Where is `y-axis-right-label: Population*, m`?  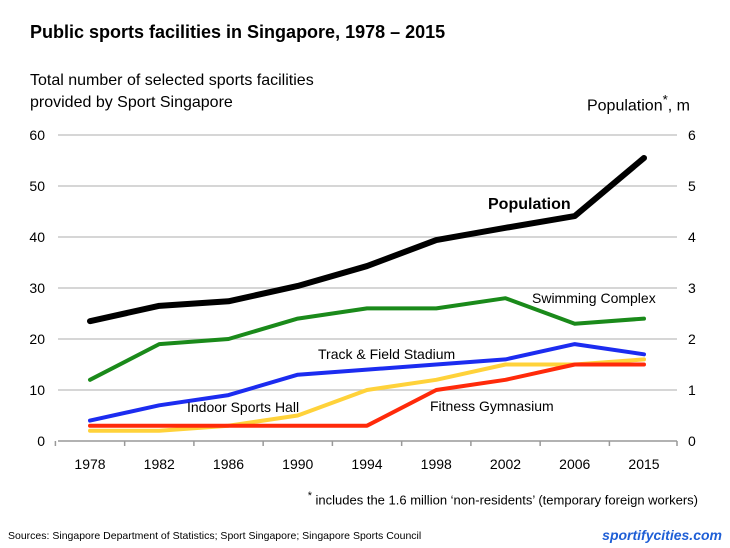
y-axis-right-label: Population*, m is located at coordinates (638, 103).